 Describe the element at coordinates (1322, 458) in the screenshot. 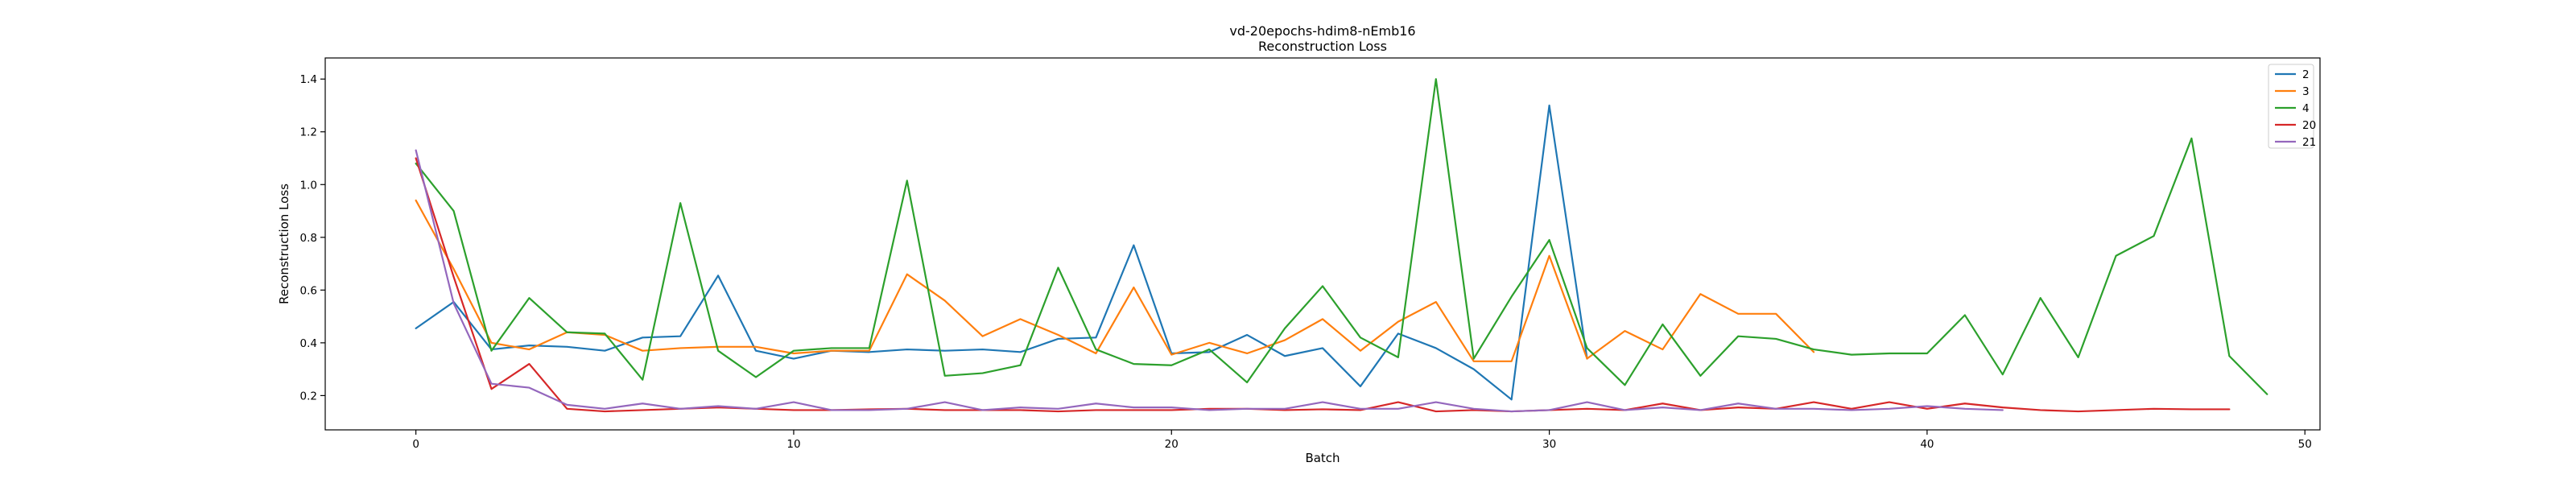

I see `x-axis-label: Batch` at that location.